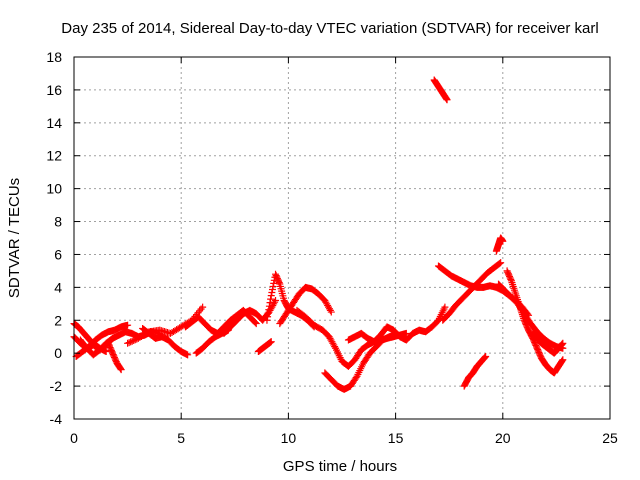 The image size is (640, 480). What do you see at coordinates (56, 386) in the screenshot?
I see `y-tick-label: -2` at bounding box center [56, 386].